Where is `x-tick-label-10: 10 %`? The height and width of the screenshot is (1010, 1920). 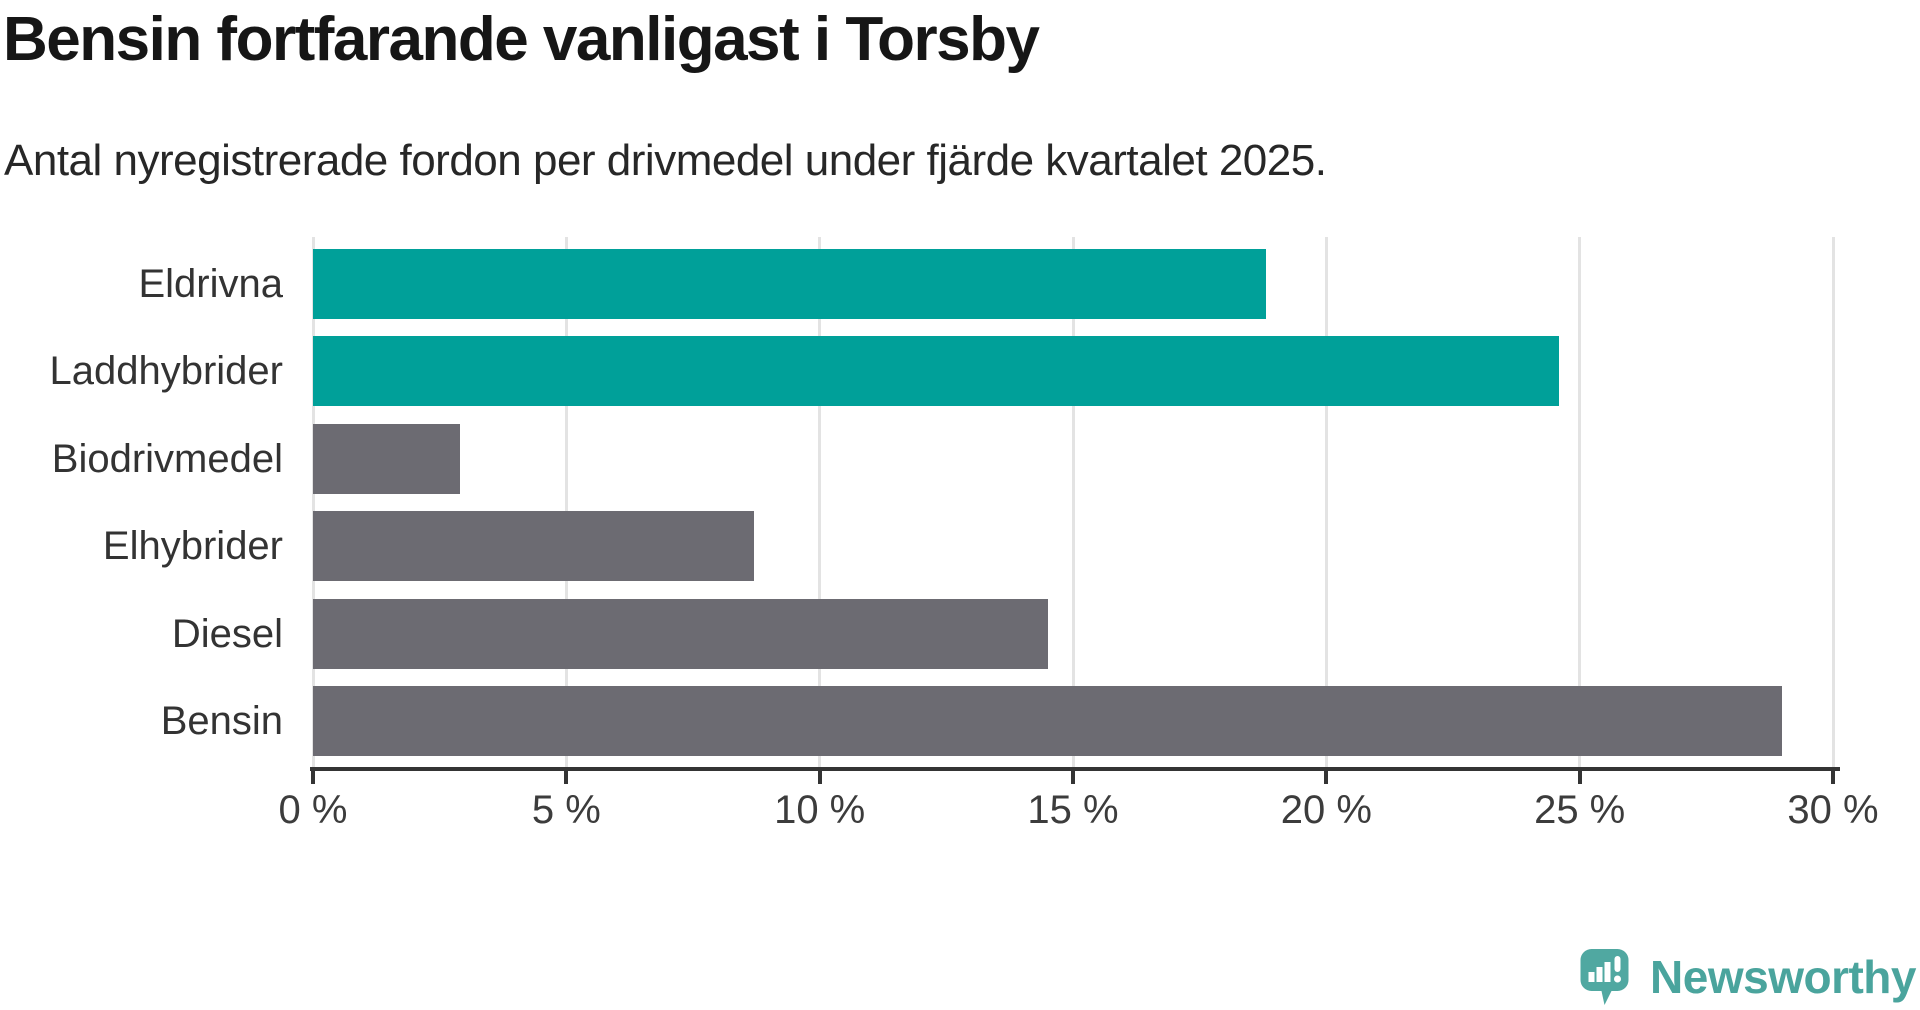
x-tick-label-10: 10 % is located at coordinates (820, 810).